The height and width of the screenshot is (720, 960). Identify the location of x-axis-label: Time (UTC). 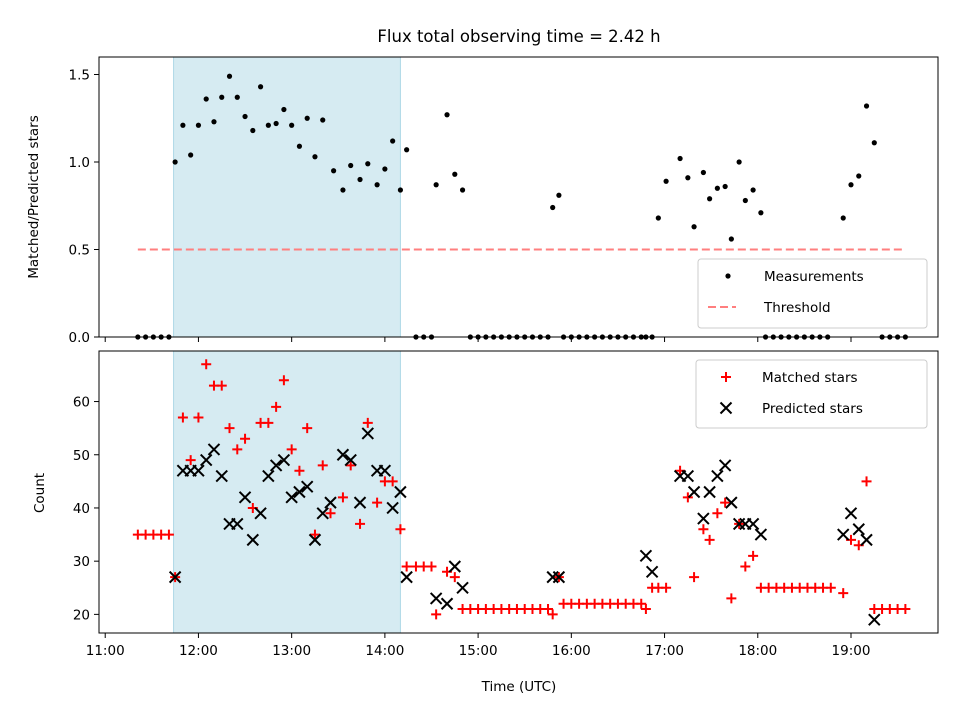
(519, 687).